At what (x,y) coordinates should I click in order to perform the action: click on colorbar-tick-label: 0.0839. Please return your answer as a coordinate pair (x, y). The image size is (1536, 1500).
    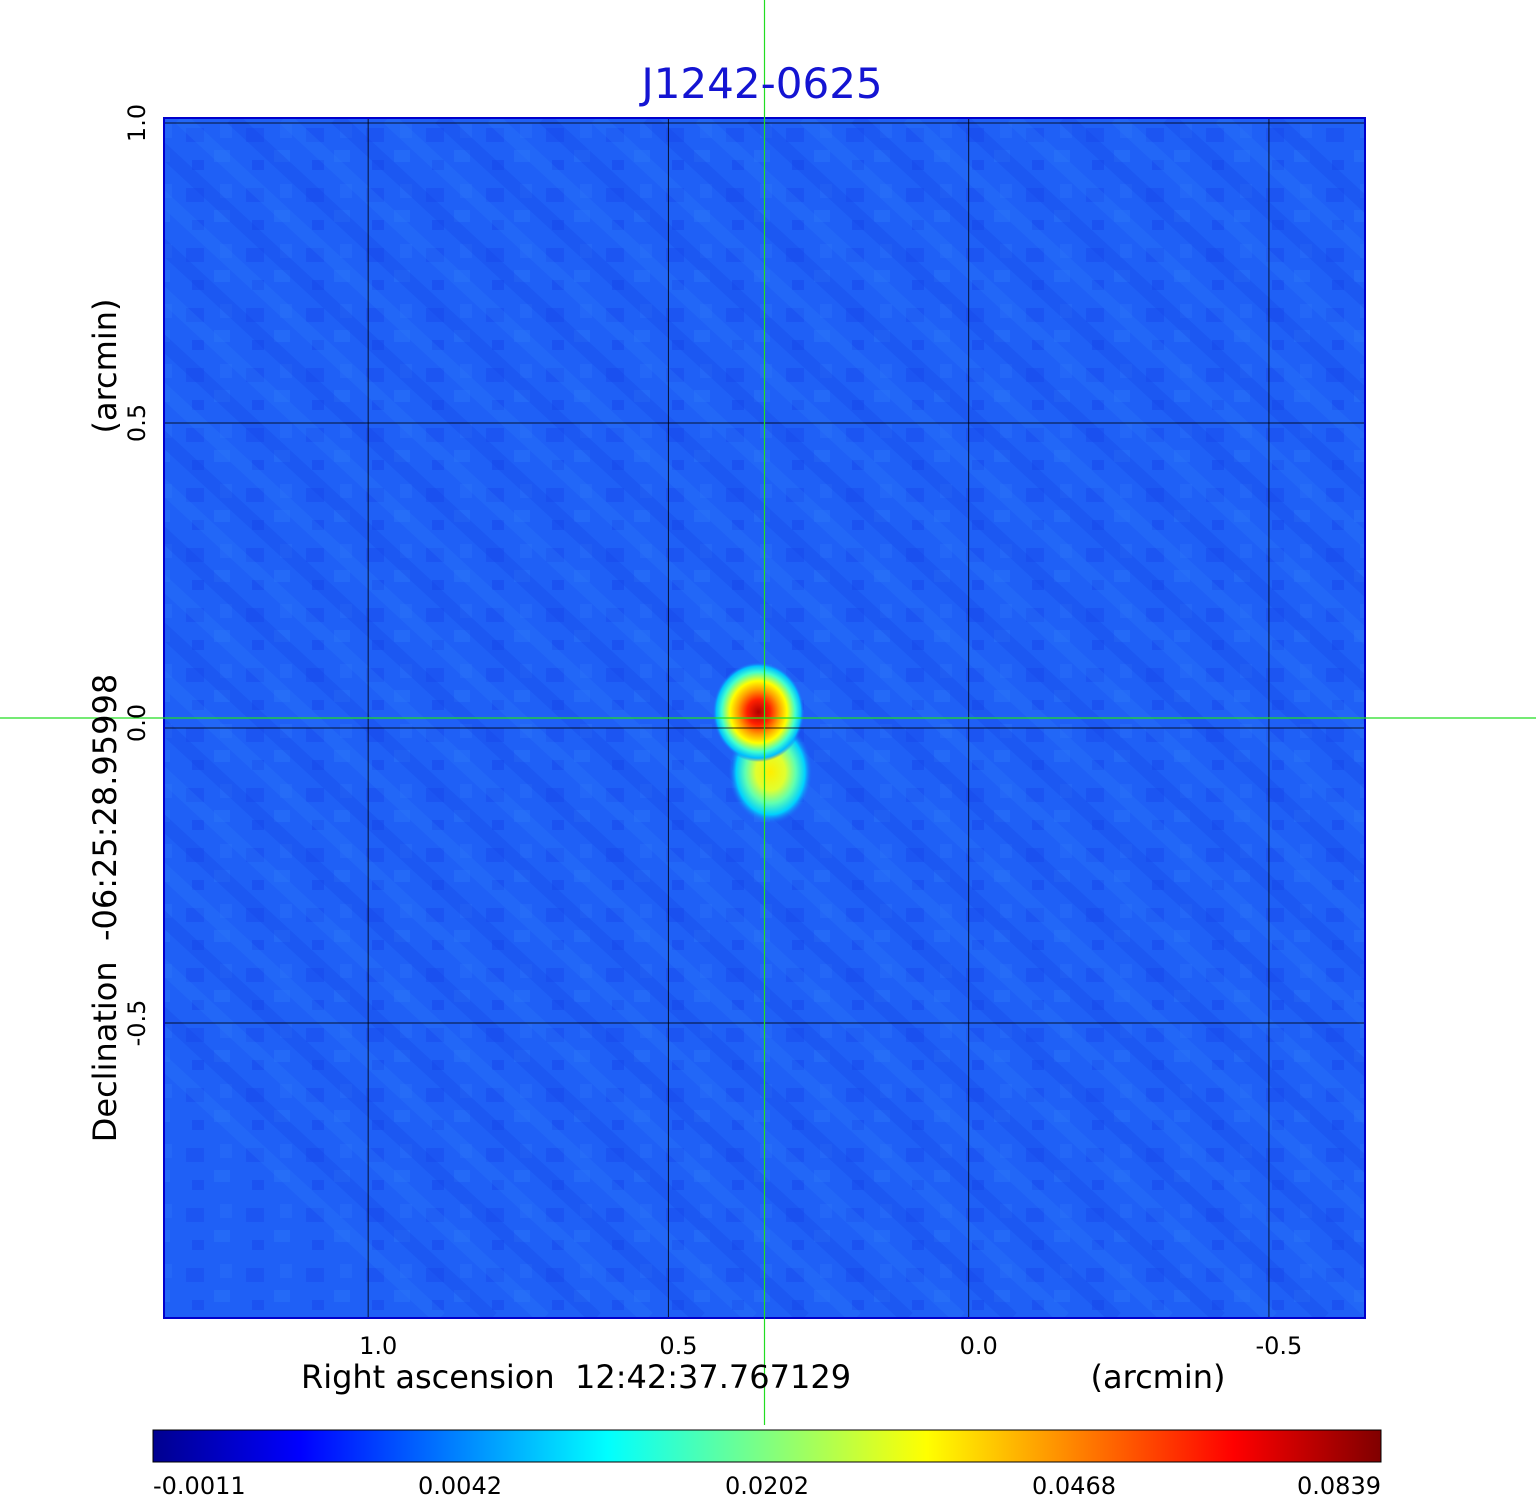
    Looking at the image, I should click on (1339, 1486).